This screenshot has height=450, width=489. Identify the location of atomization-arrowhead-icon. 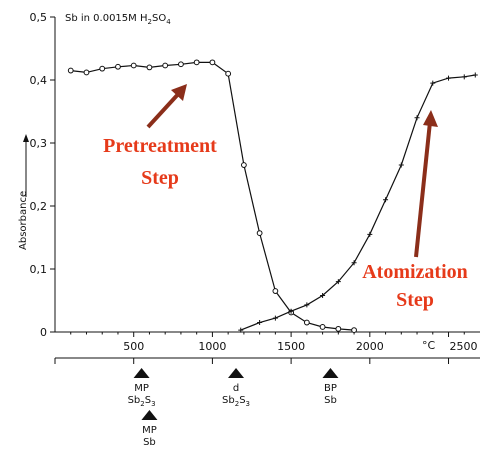
(430, 118).